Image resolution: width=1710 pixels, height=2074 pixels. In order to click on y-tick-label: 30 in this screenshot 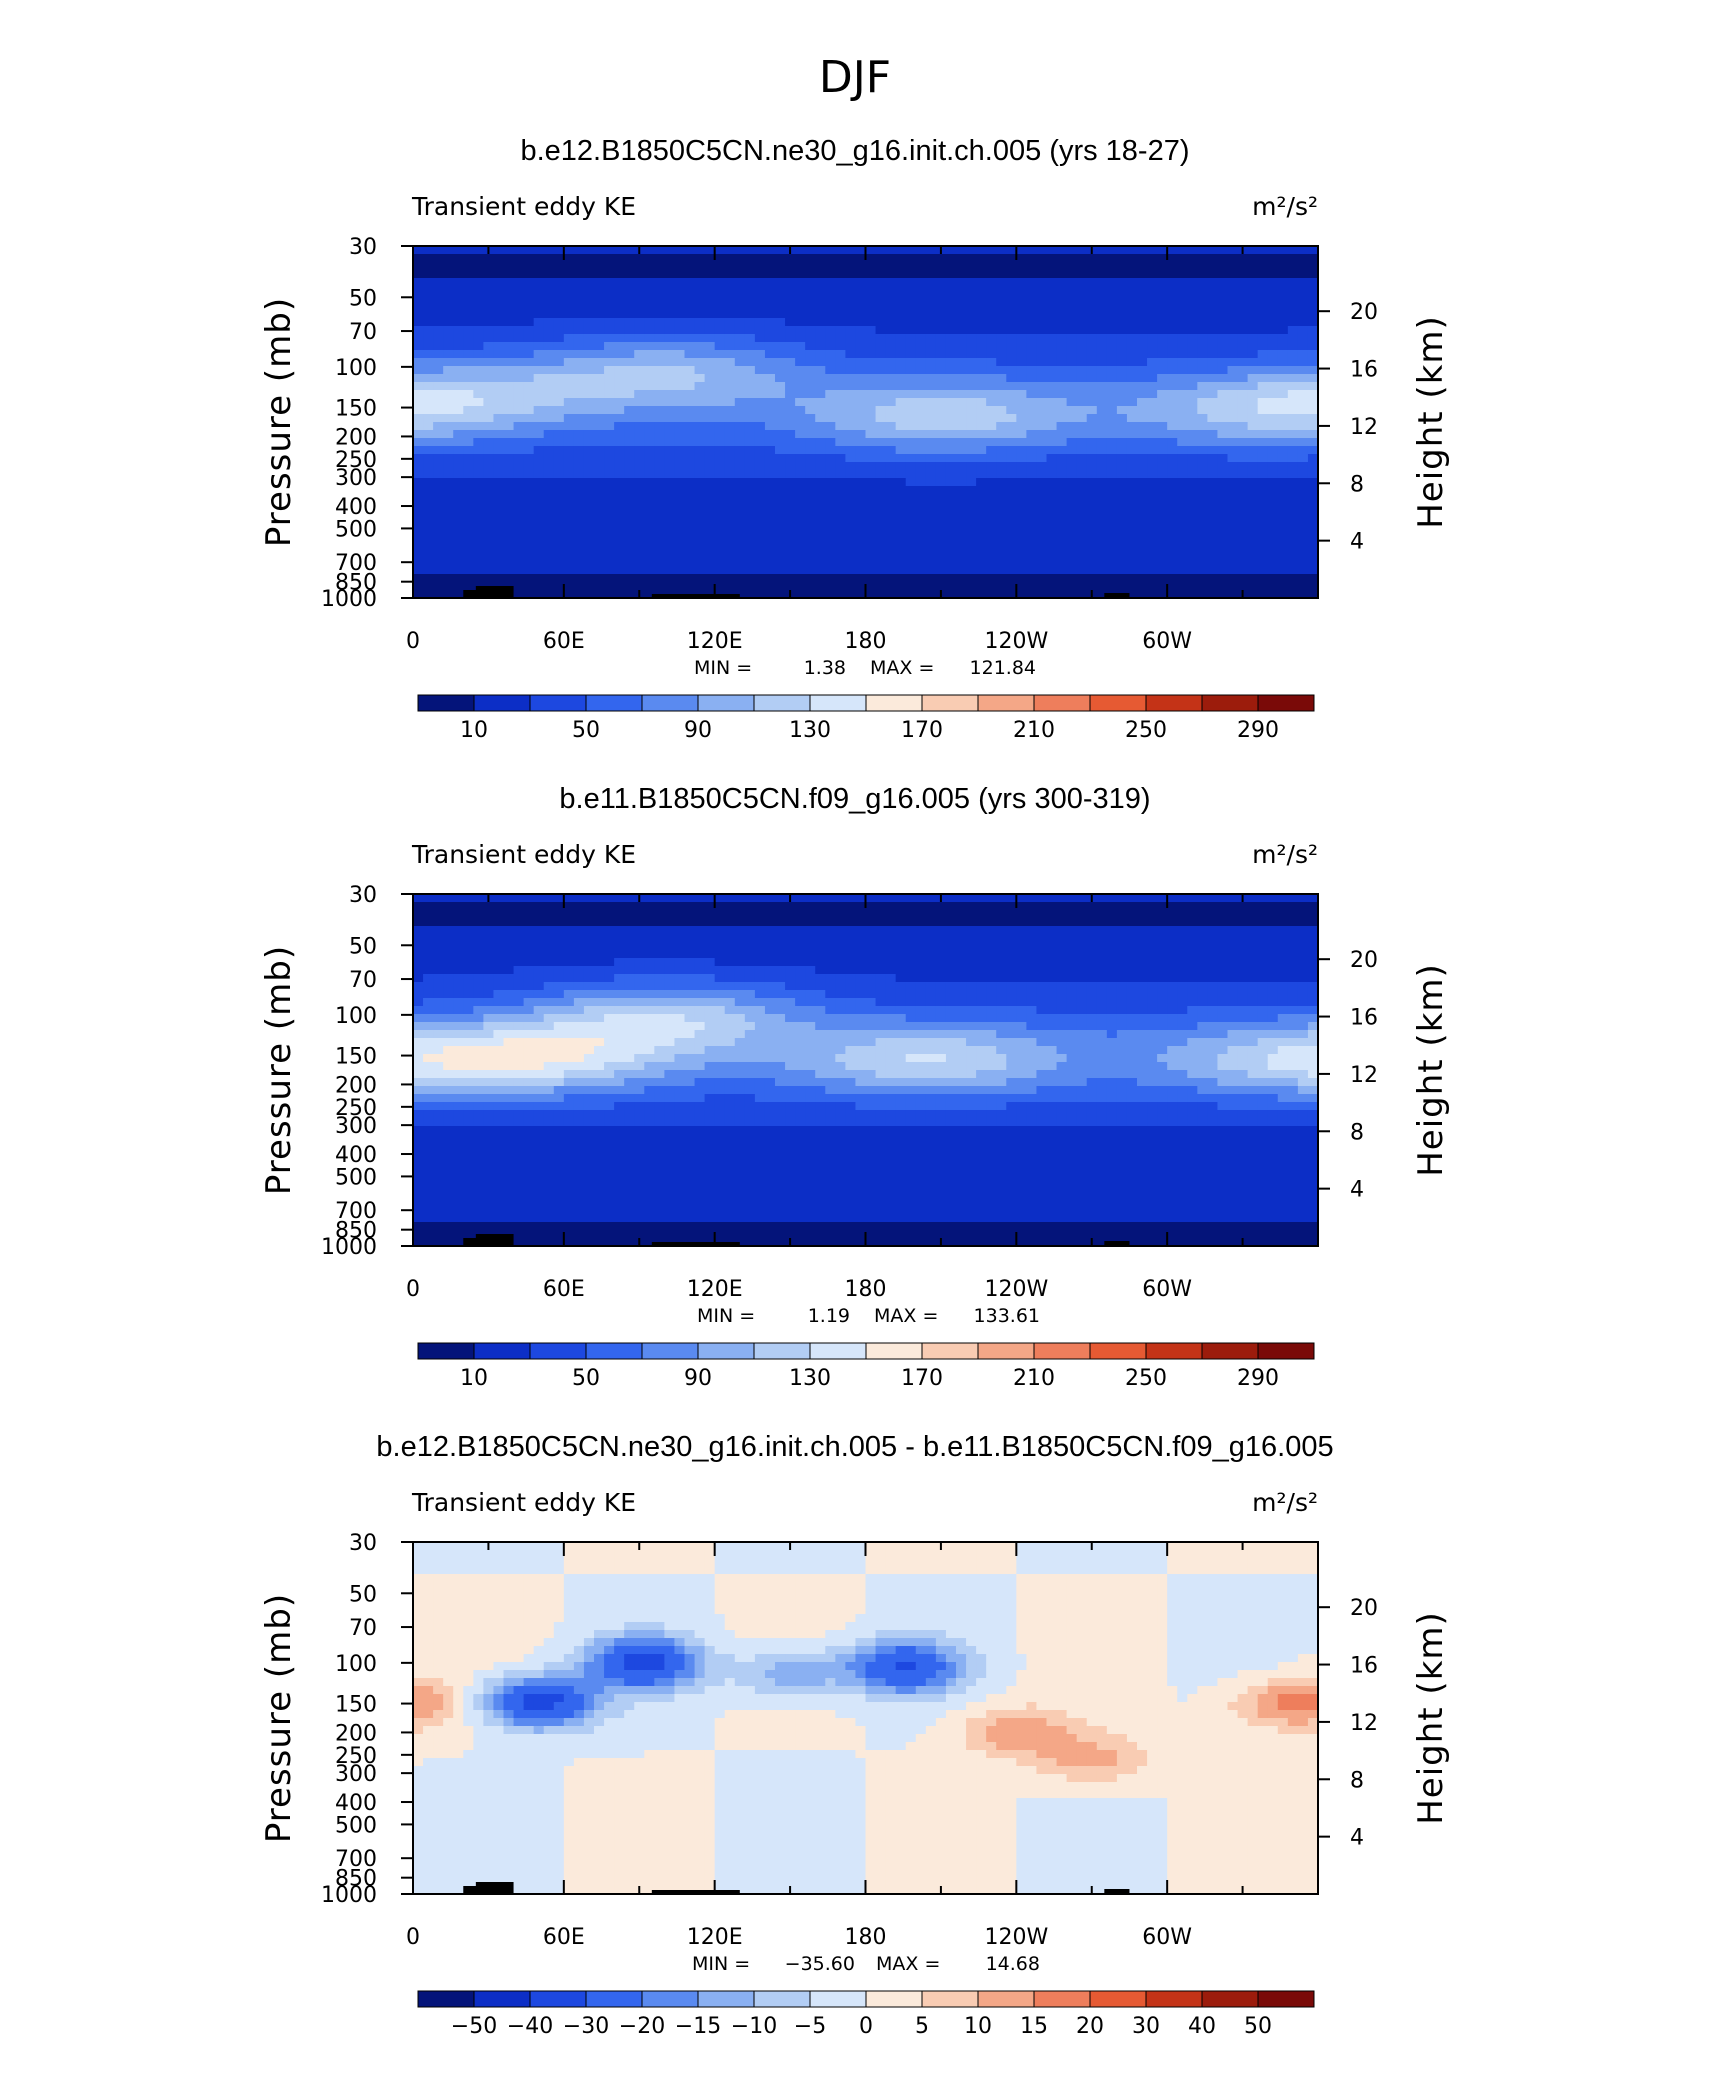, I will do `click(363, 247)`.